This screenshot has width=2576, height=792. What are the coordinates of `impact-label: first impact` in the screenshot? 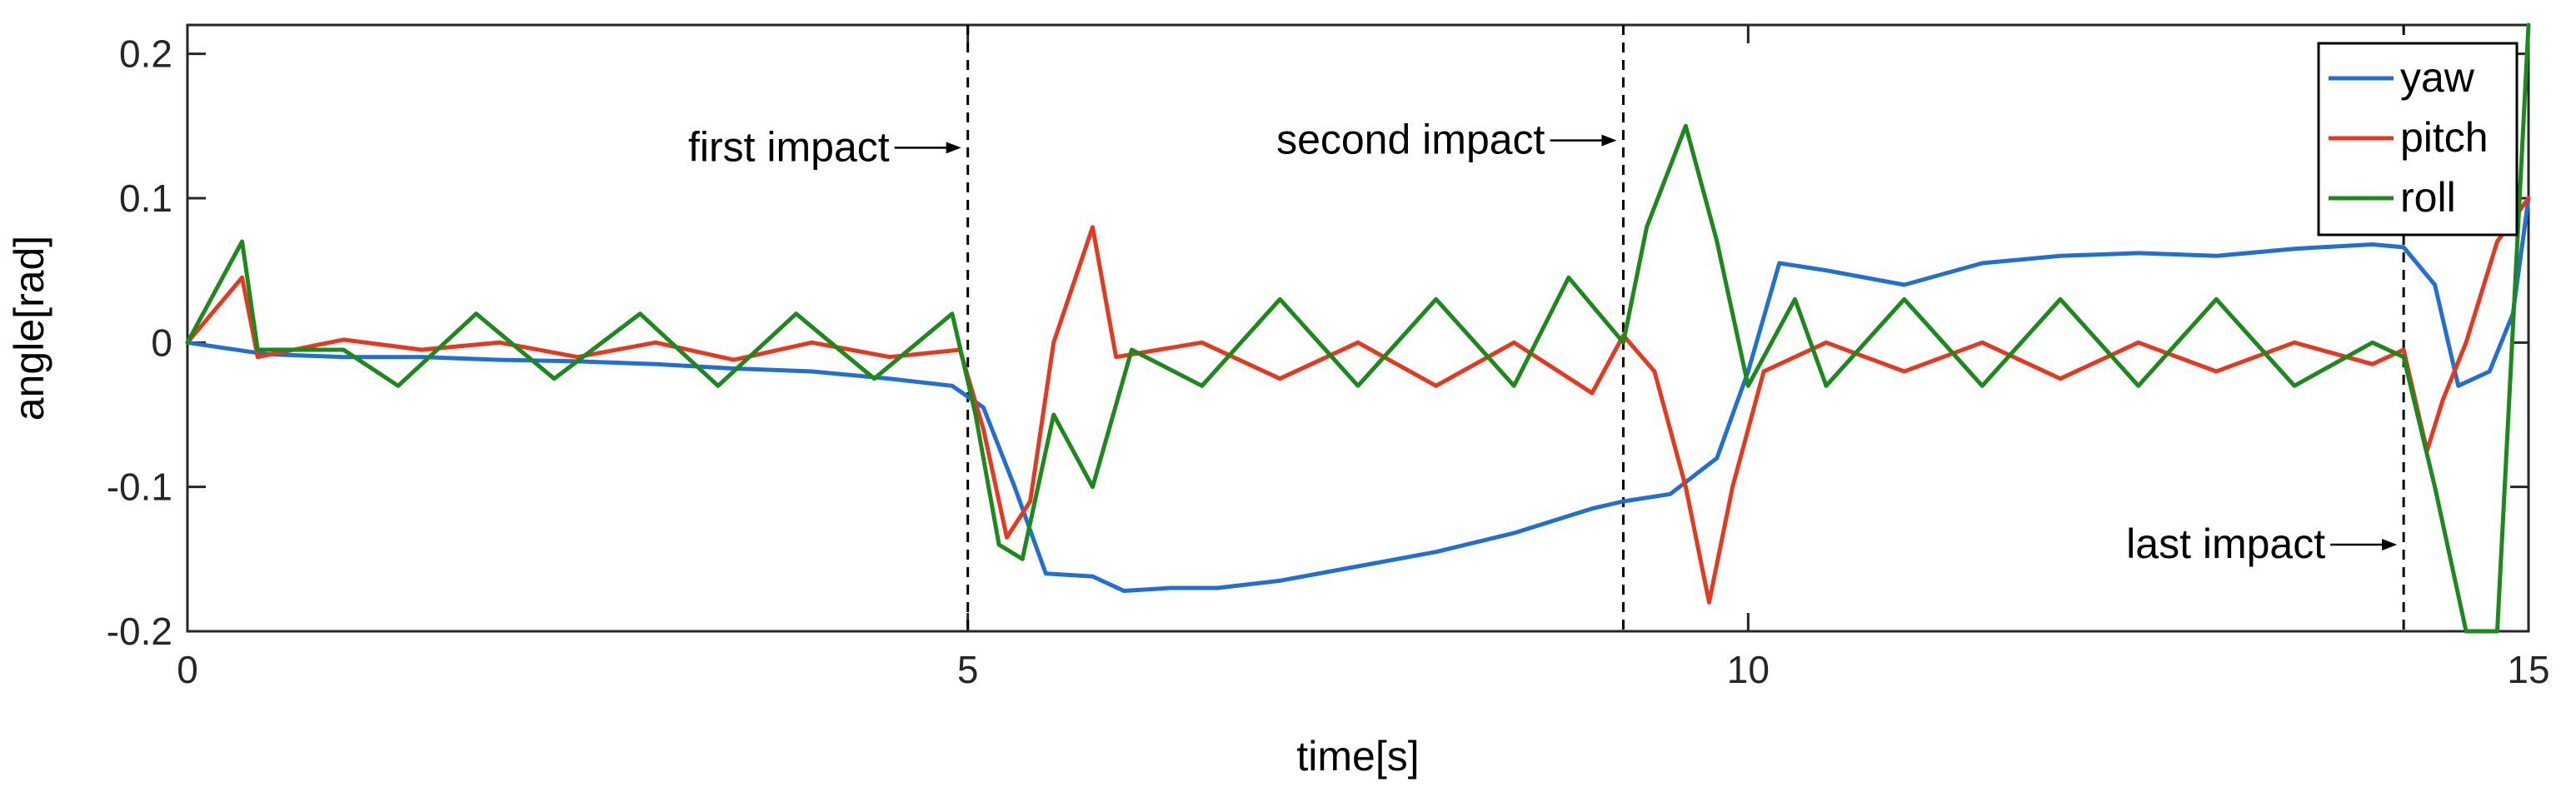 It's located at (789, 146).